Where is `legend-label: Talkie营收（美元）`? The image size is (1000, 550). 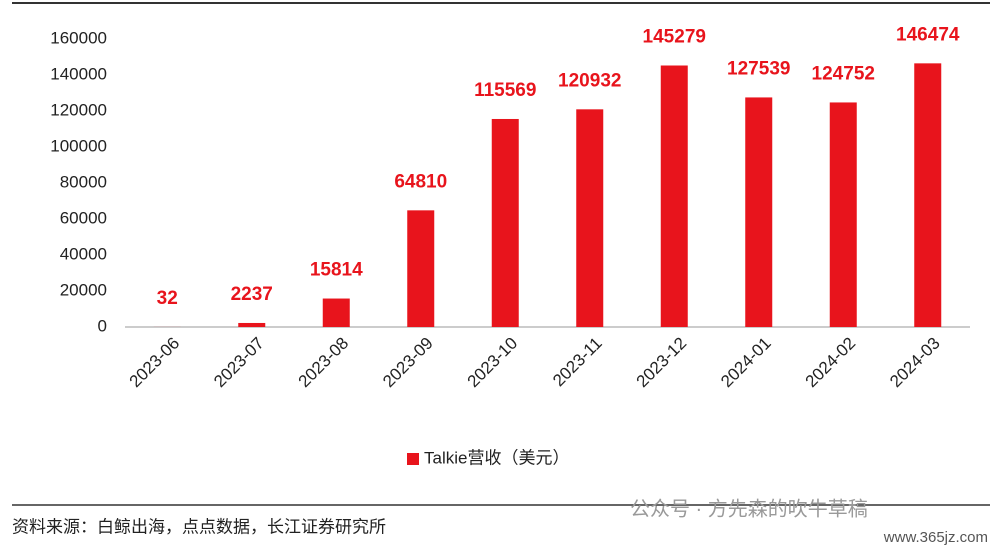 legend-label: Talkie营收（美元） is located at coordinates (496, 457).